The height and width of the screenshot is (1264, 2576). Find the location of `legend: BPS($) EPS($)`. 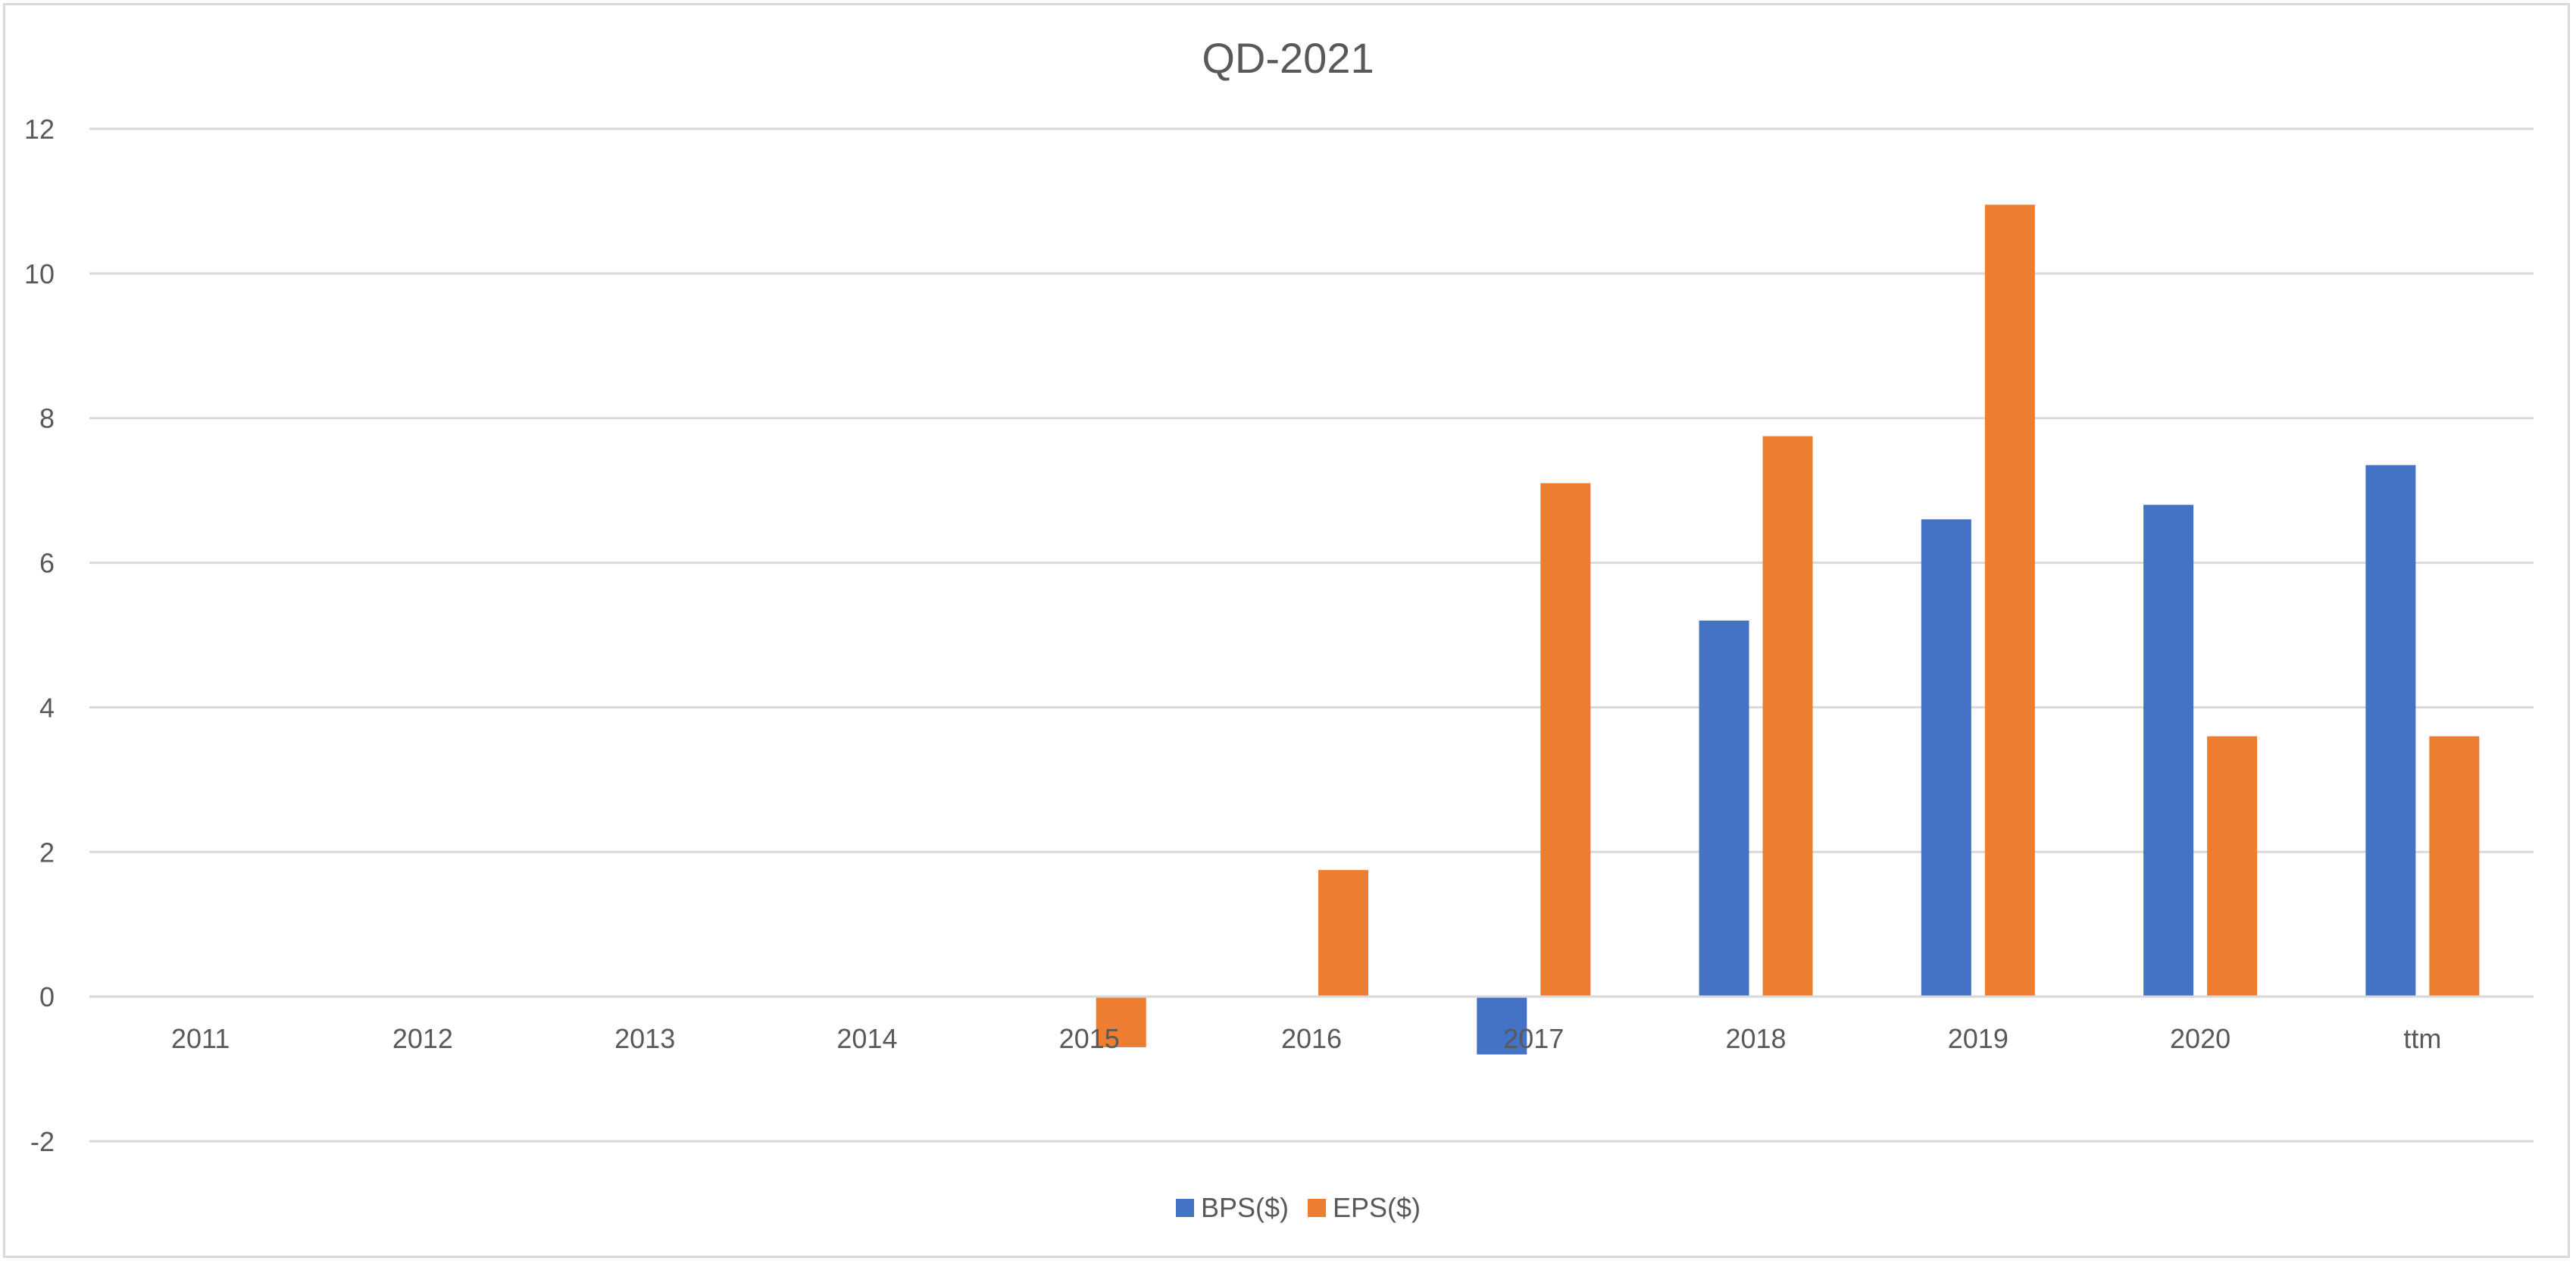

legend: BPS($) EPS($) is located at coordinates (1299, 1207).